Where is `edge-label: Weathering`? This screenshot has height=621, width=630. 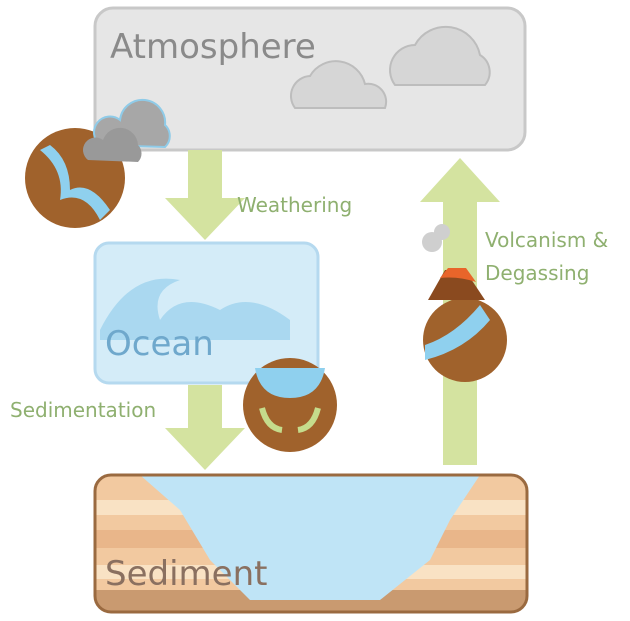 edge-label: Weathering is located at coordinates (294, 205).